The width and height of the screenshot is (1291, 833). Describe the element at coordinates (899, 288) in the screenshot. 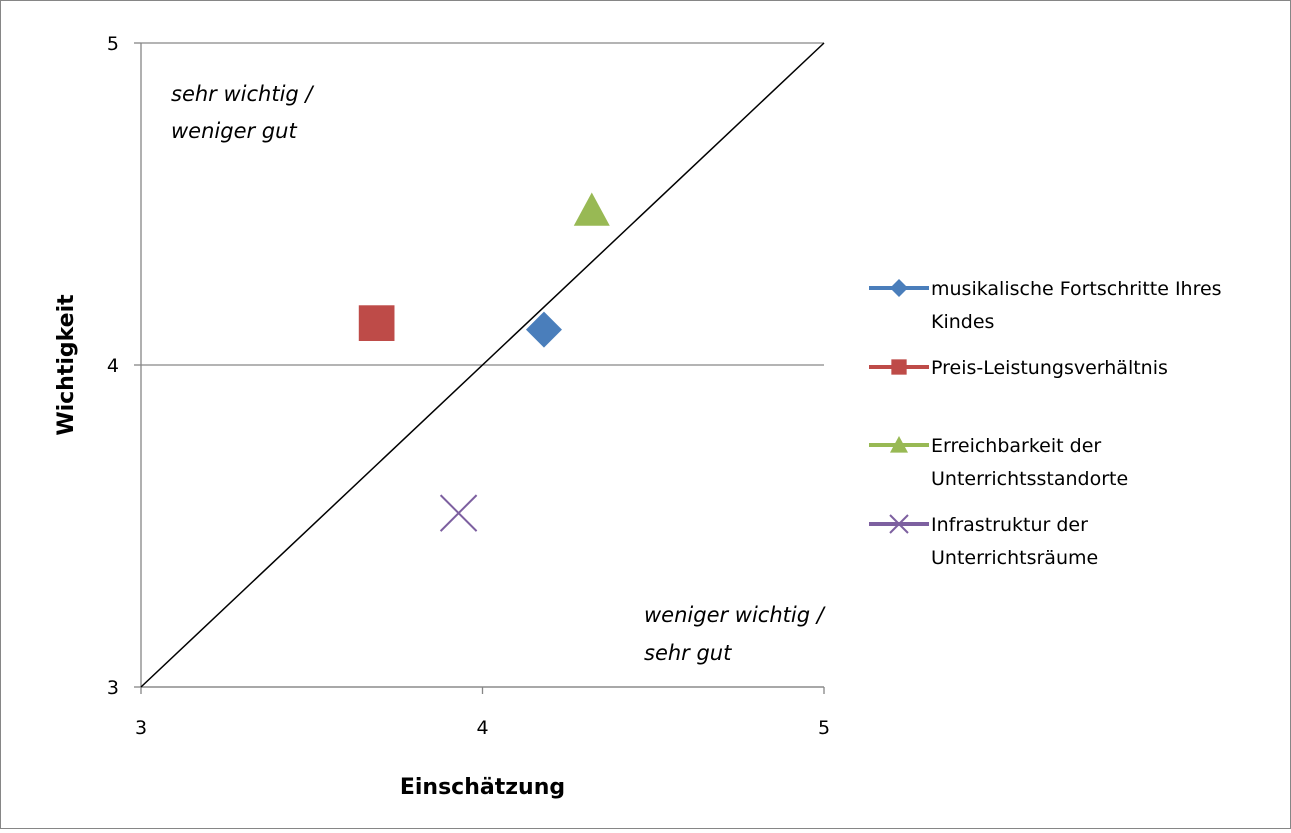

I see `legend-marker-diamond` at that location.